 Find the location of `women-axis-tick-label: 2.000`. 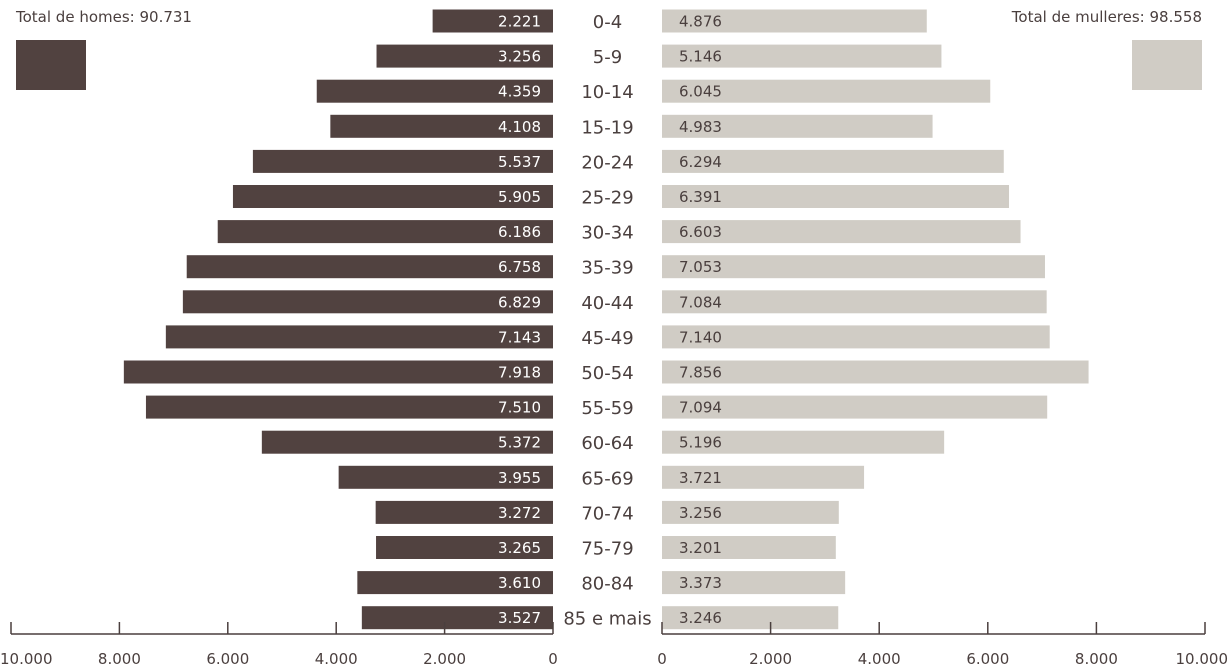

women-axis-tick-label: 2.000 is located at coordinates (770, 659).